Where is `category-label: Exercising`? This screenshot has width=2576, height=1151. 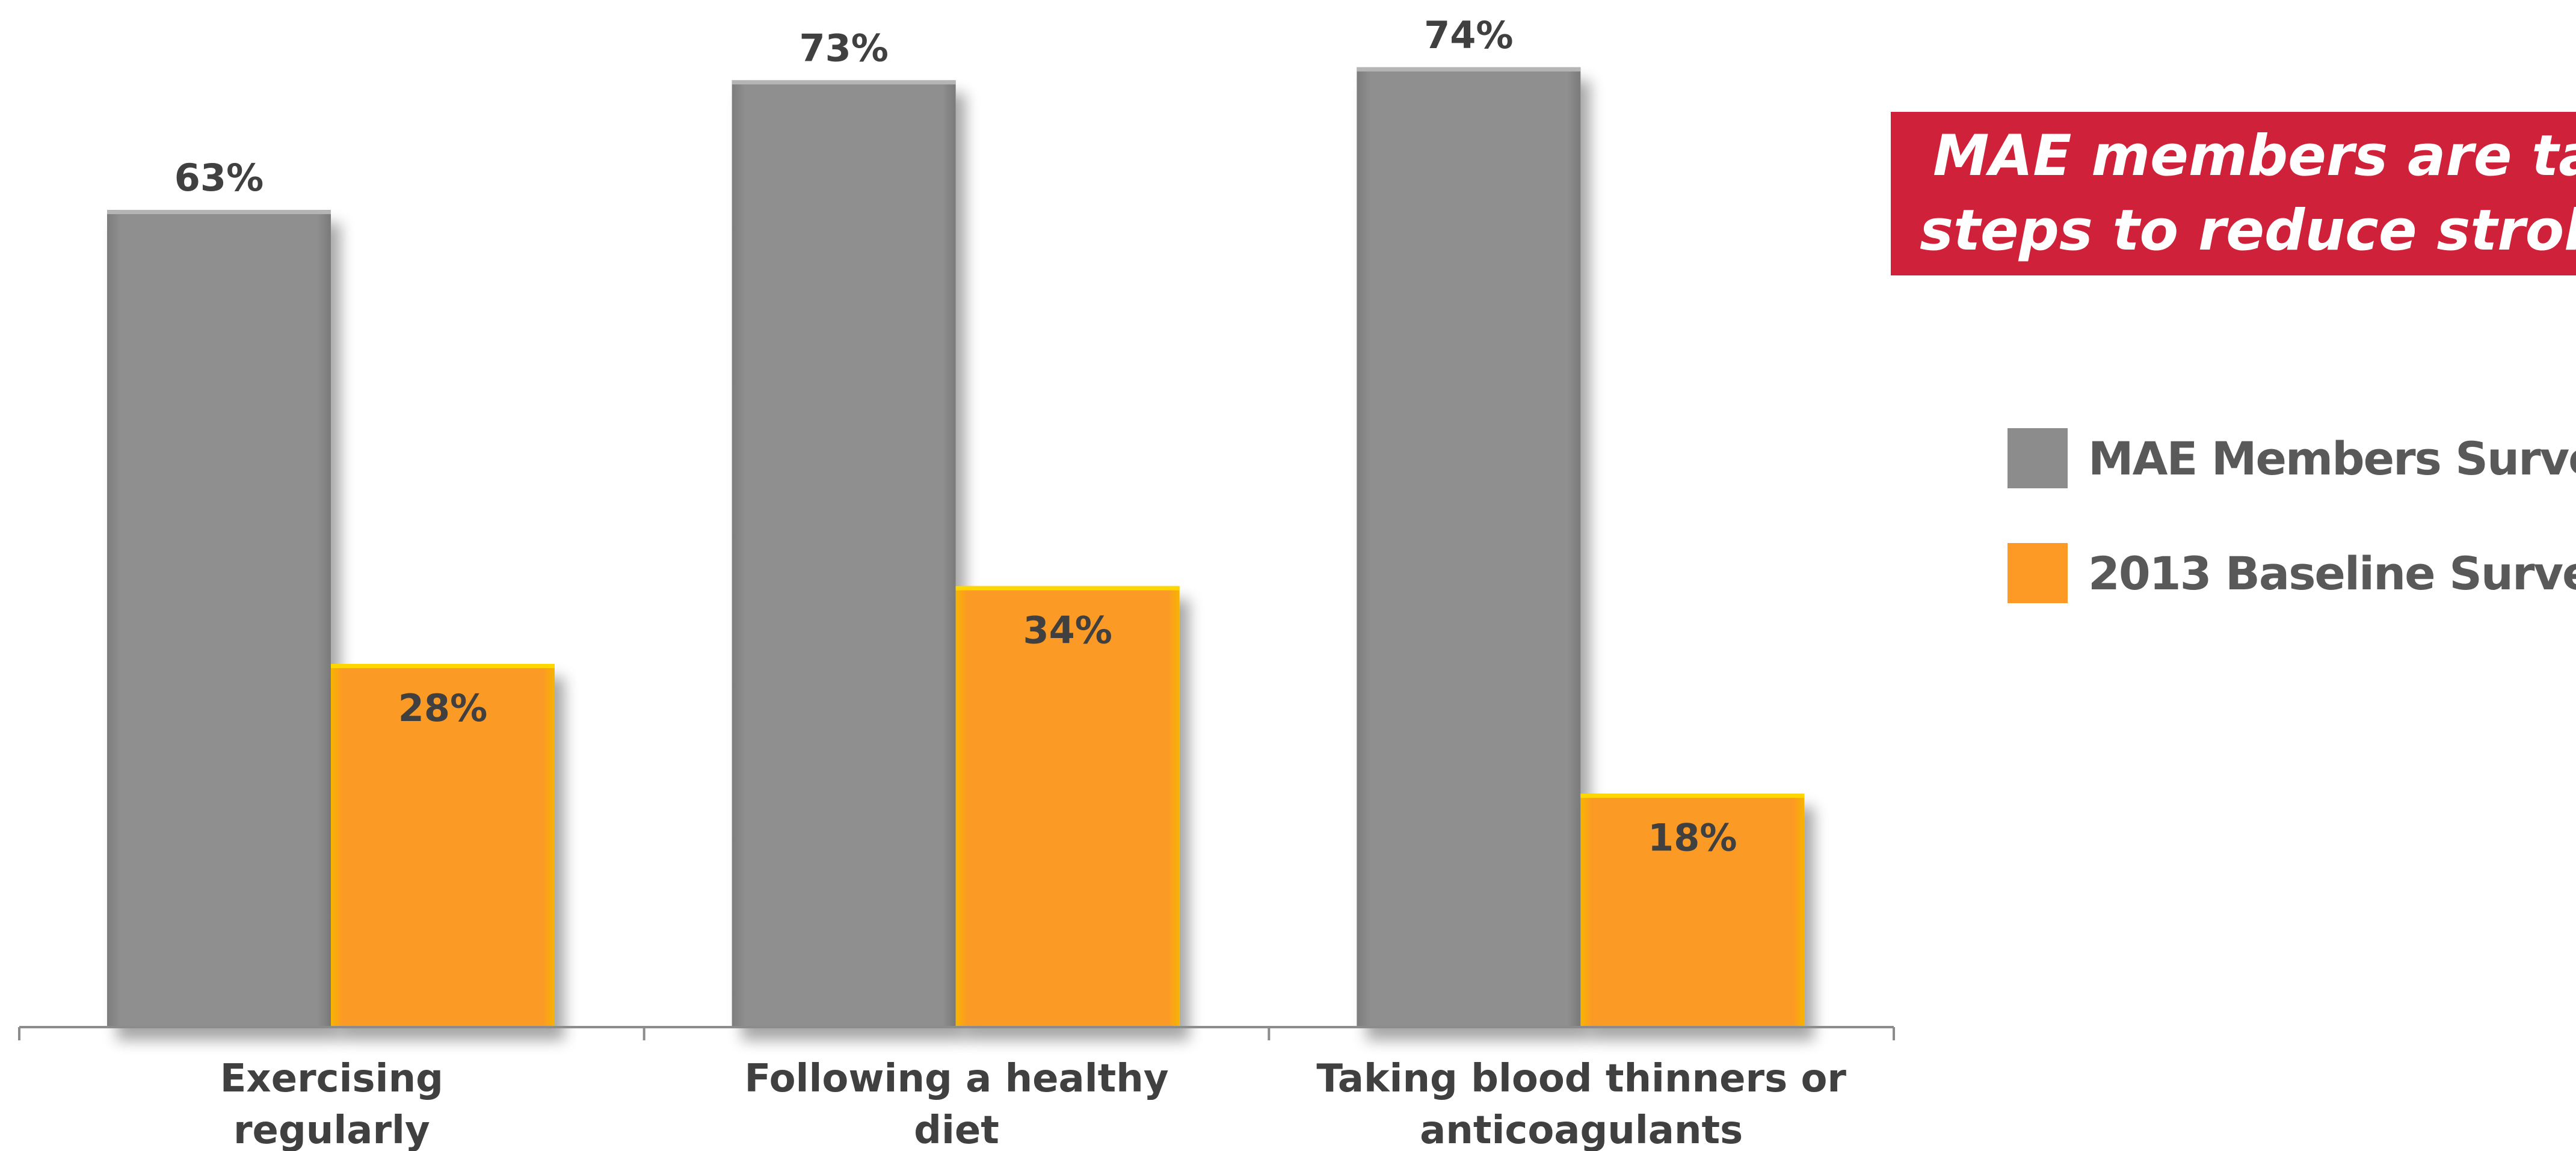 category-label: Exercising is located at coordinates (331, 1079).